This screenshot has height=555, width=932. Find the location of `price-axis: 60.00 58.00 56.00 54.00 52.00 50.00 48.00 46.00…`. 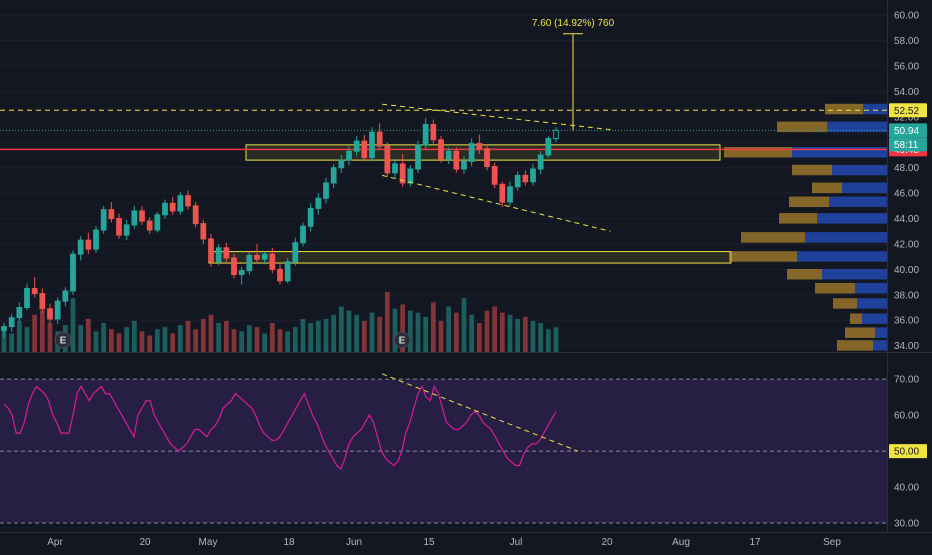

price-axis: 60.00 58.00 56.00 54.00 52.00 50.00 48.00 46.00… is located at coordinates (908, 270).